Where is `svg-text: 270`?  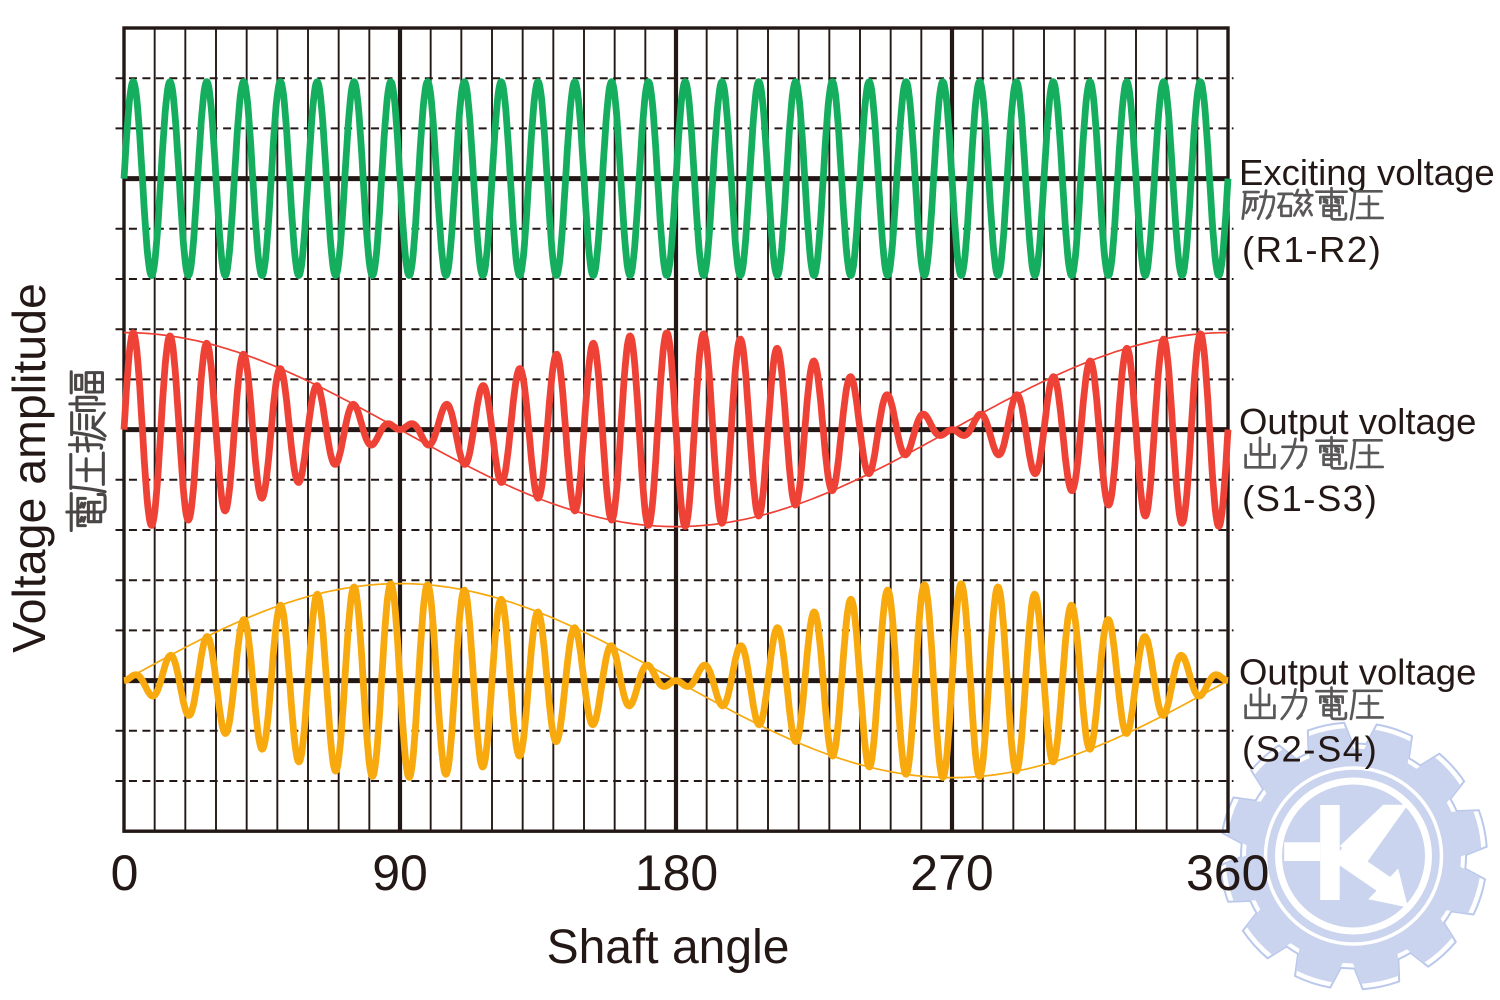 svg-text: 270 is located at coordinates (951, 873).